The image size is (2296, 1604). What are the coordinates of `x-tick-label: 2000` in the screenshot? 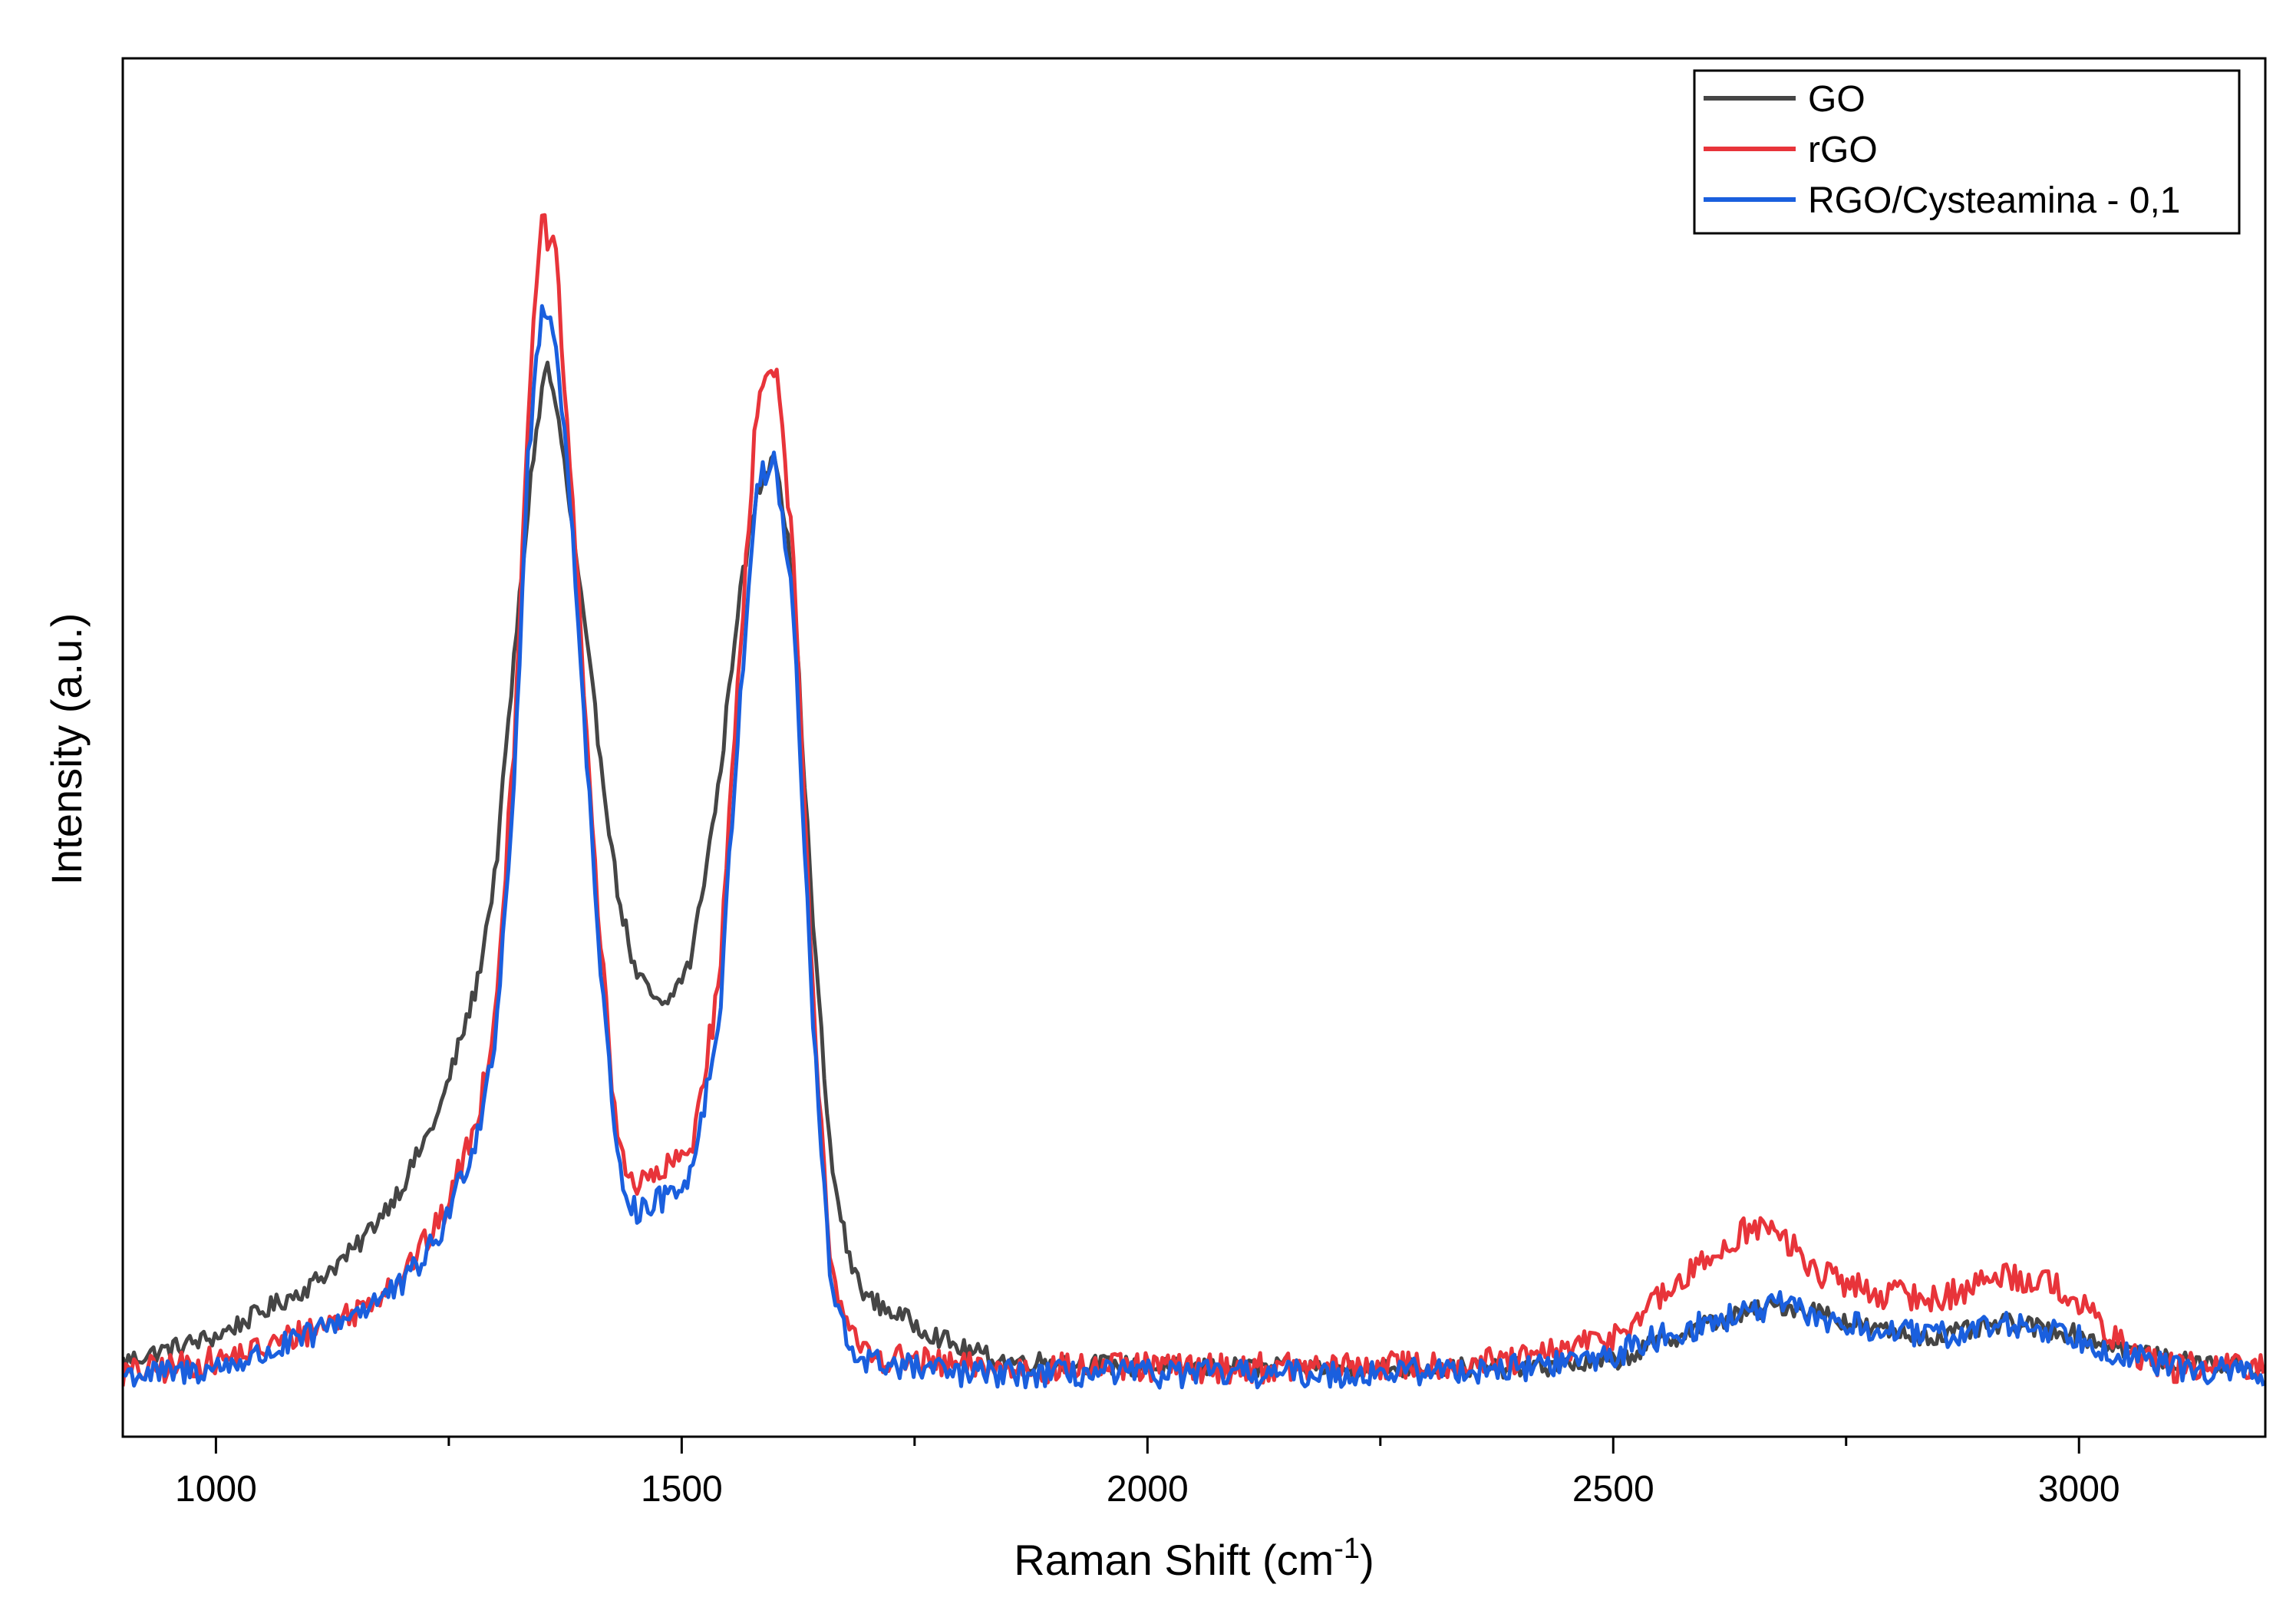 It's located at (1148, 1489).